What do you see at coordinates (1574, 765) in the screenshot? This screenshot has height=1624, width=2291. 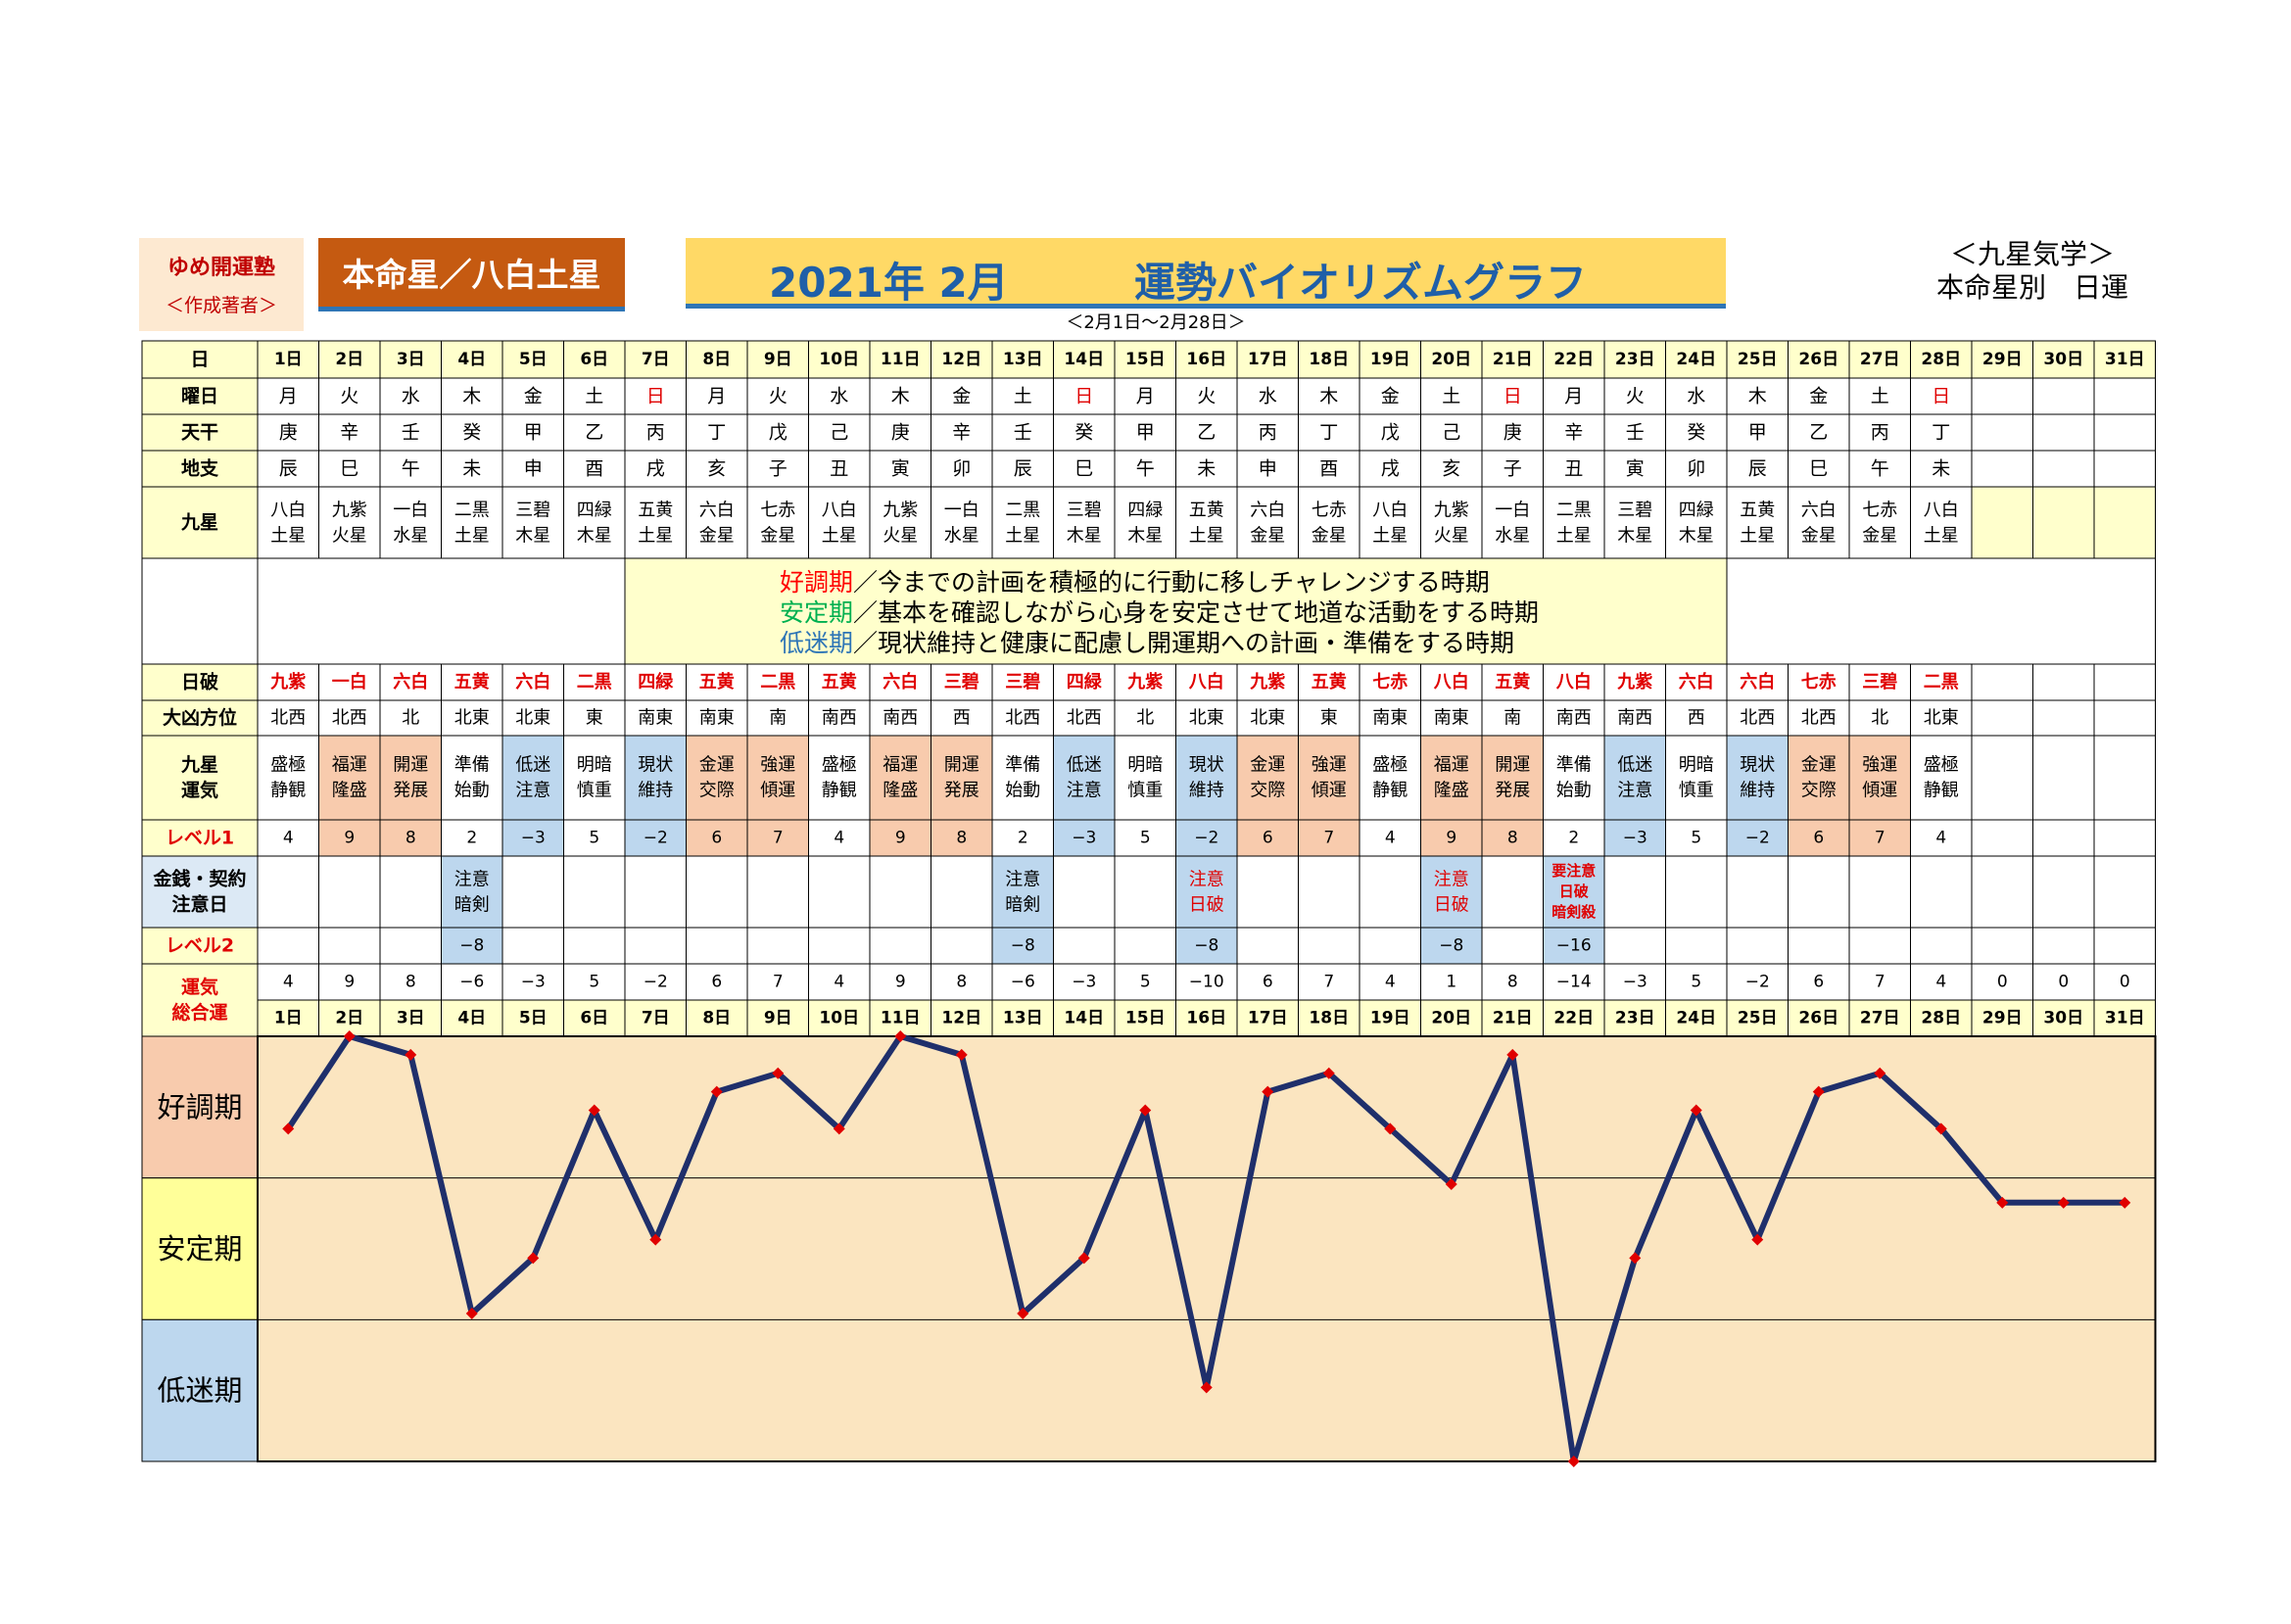 I see `unki-line1: 準備` at bounding box center [1574, 765].